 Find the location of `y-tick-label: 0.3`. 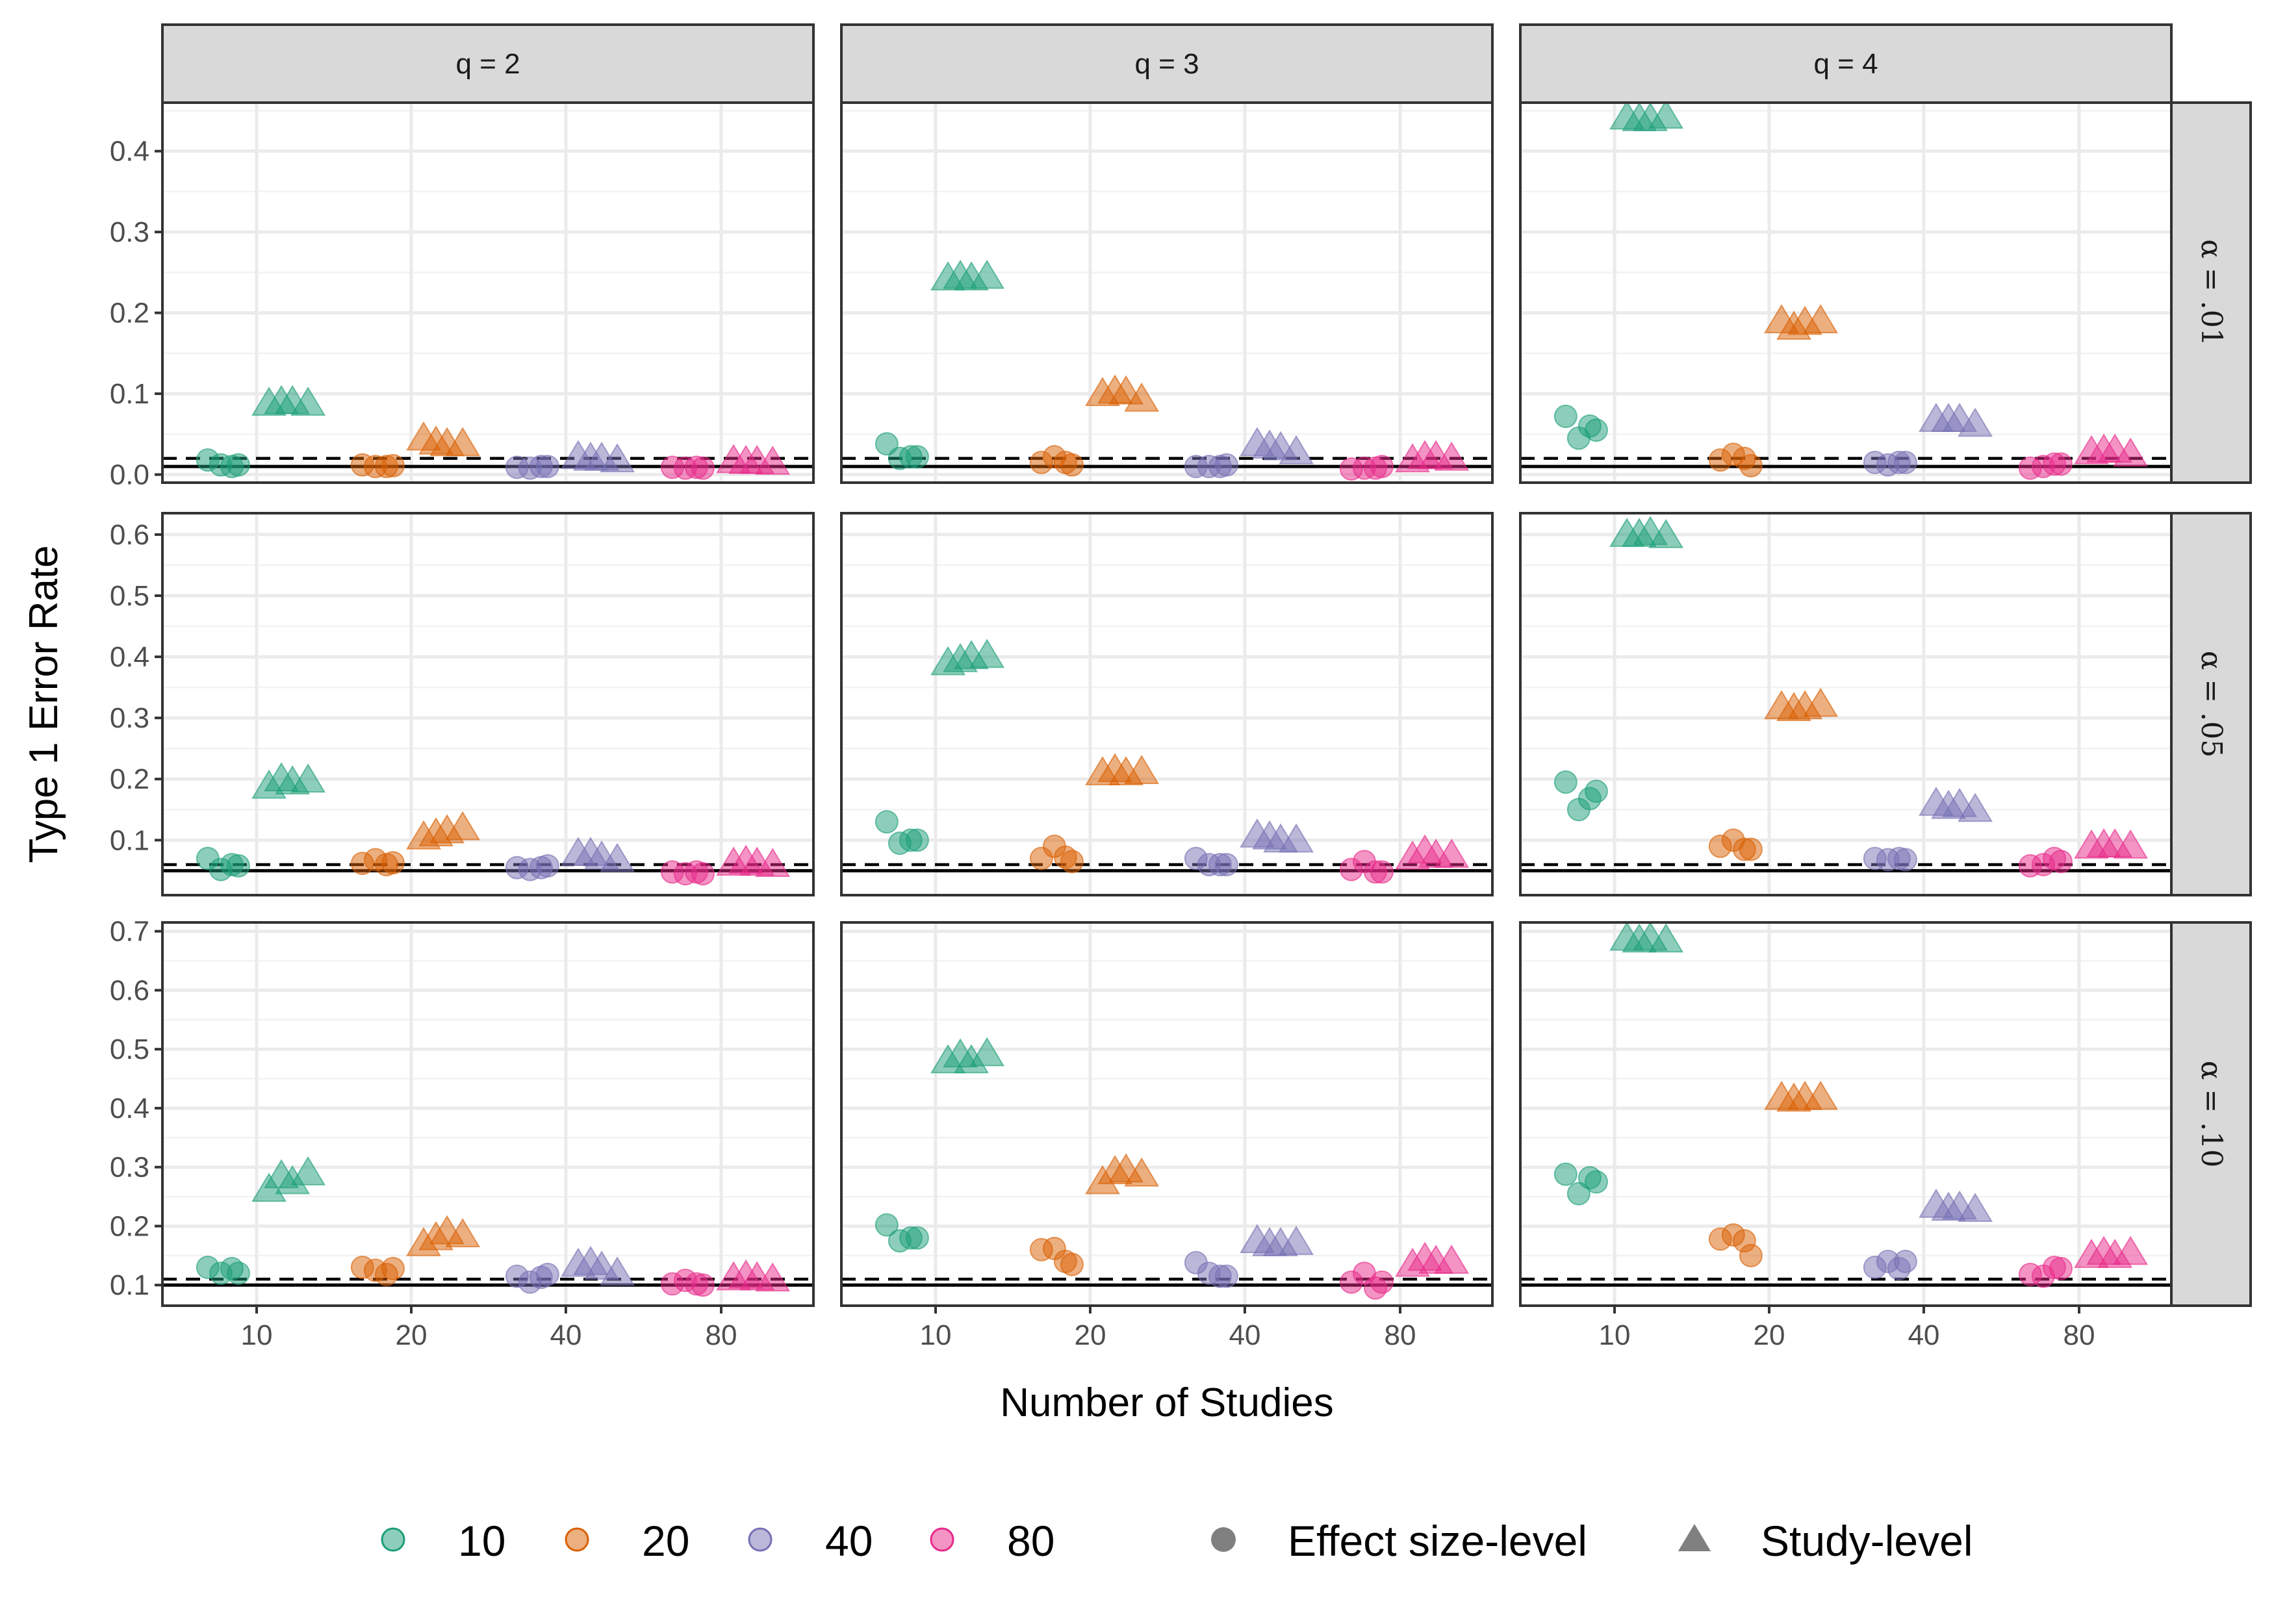

y-tick-label: 0.3 is located at coordinates (129, 718).